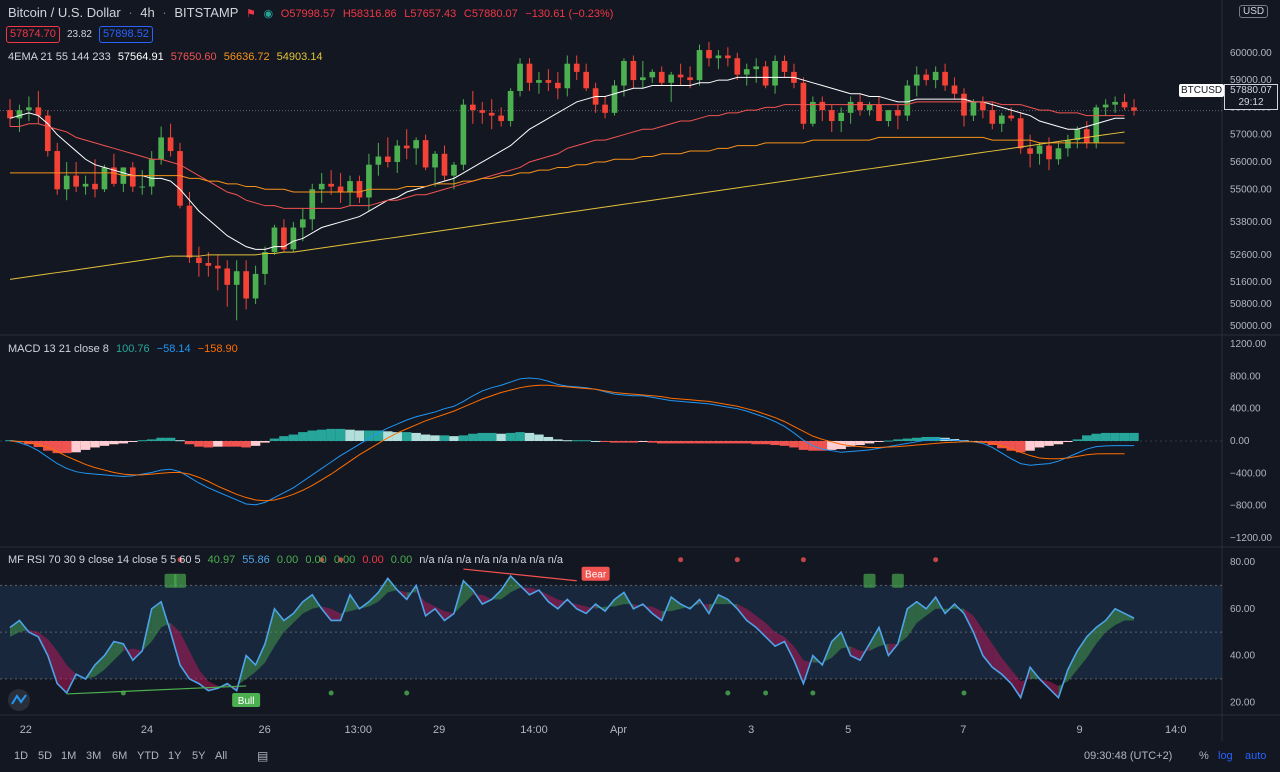  What do you see at coordinates (221, 756) in the screenshot?
I see `timeframe-button-all: All` at bounding box center [221, 756].